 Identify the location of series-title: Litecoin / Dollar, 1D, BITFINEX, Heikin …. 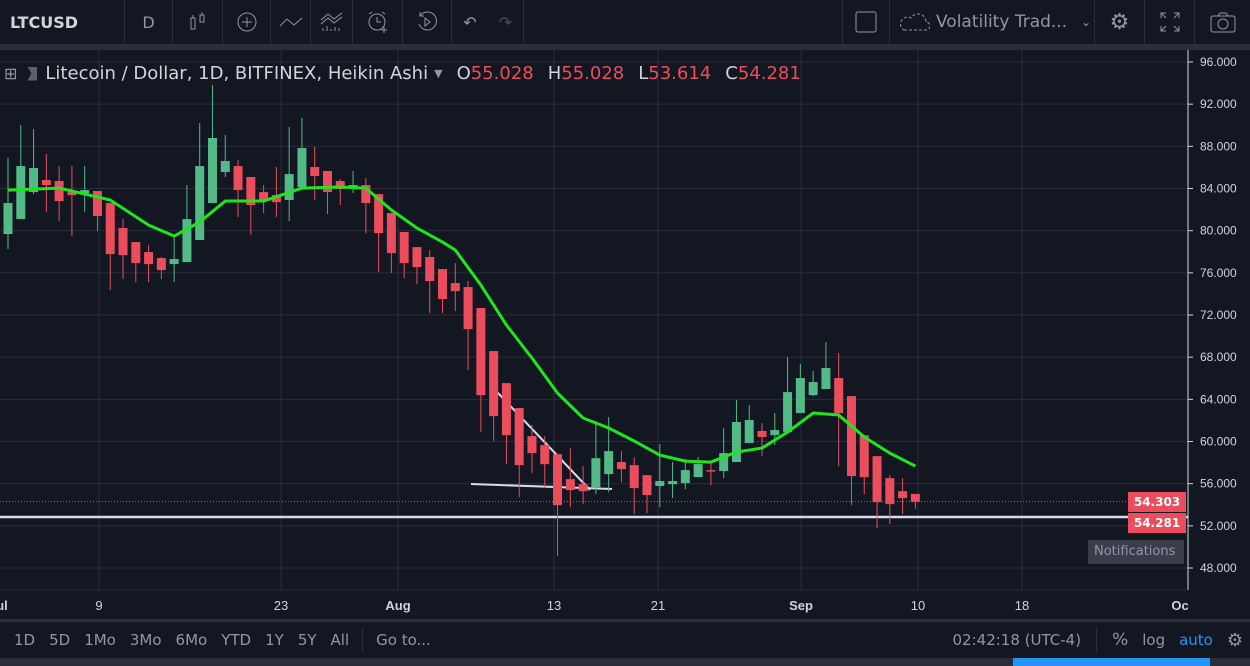
(237, 73).